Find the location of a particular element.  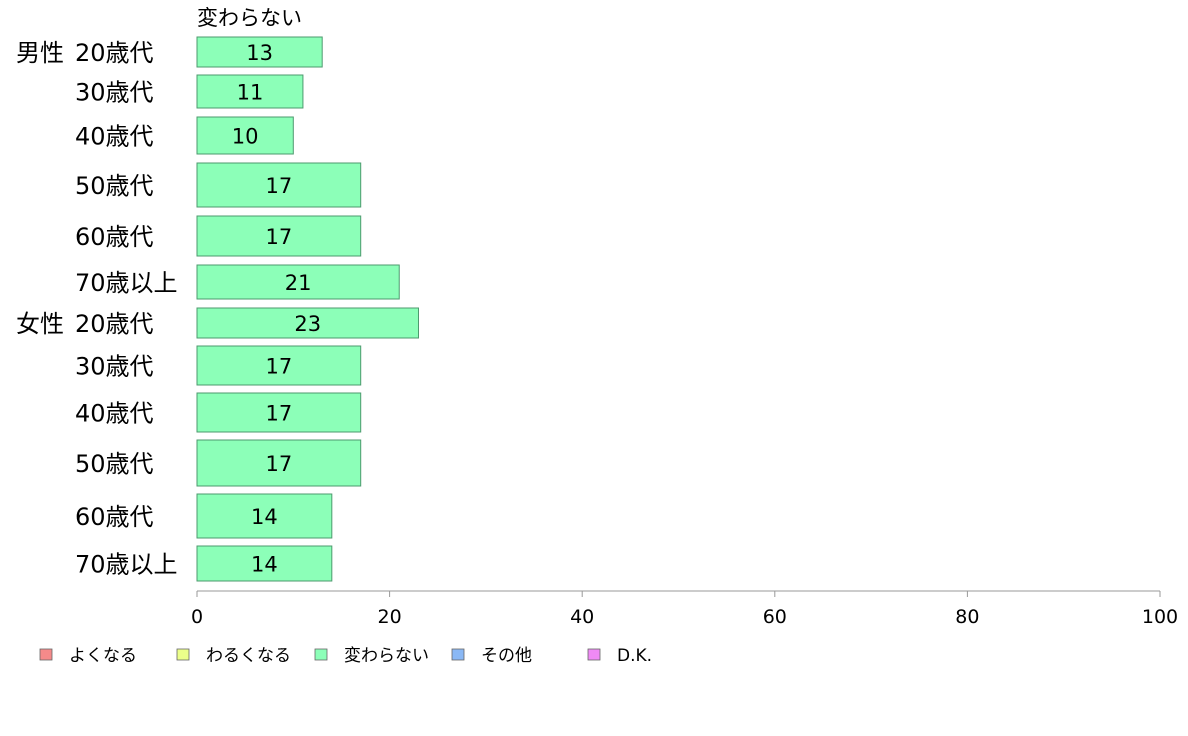

group-label: 女性 is located at coordinates (40, 324).